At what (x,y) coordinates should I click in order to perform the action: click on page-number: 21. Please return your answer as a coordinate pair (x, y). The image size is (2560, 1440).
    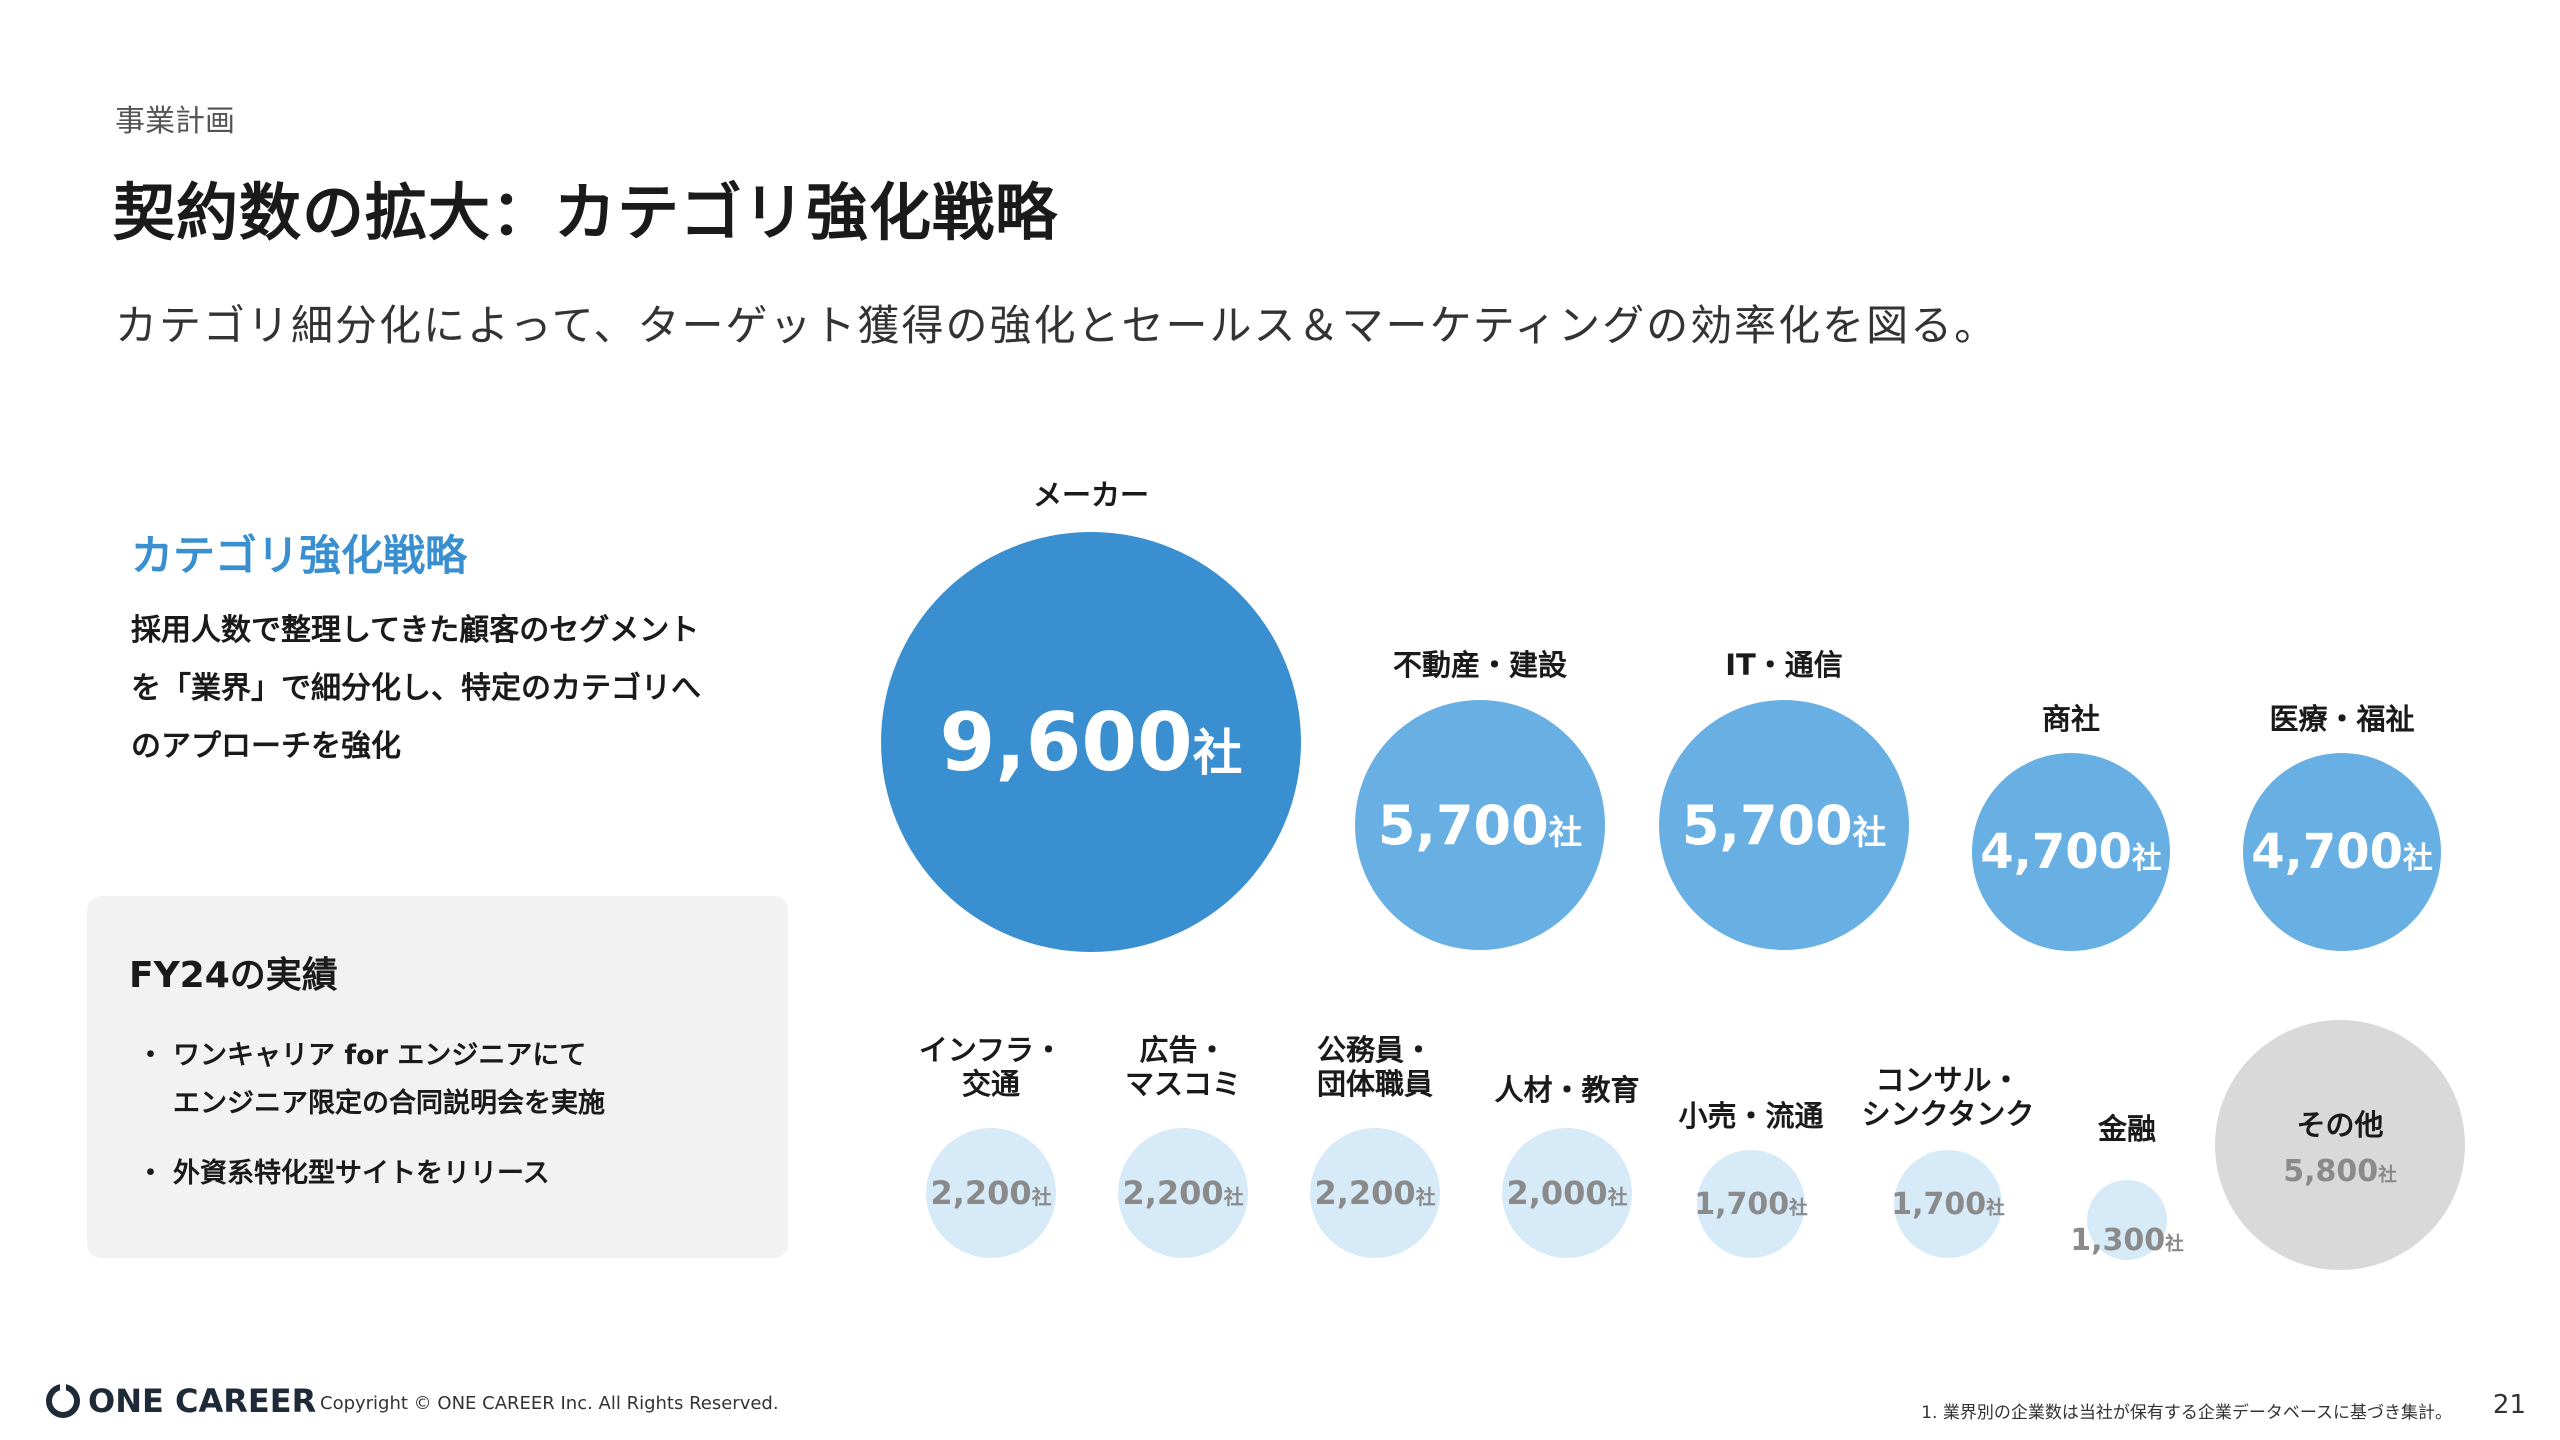
    Looking at the image, I should click on (2509, 1405).